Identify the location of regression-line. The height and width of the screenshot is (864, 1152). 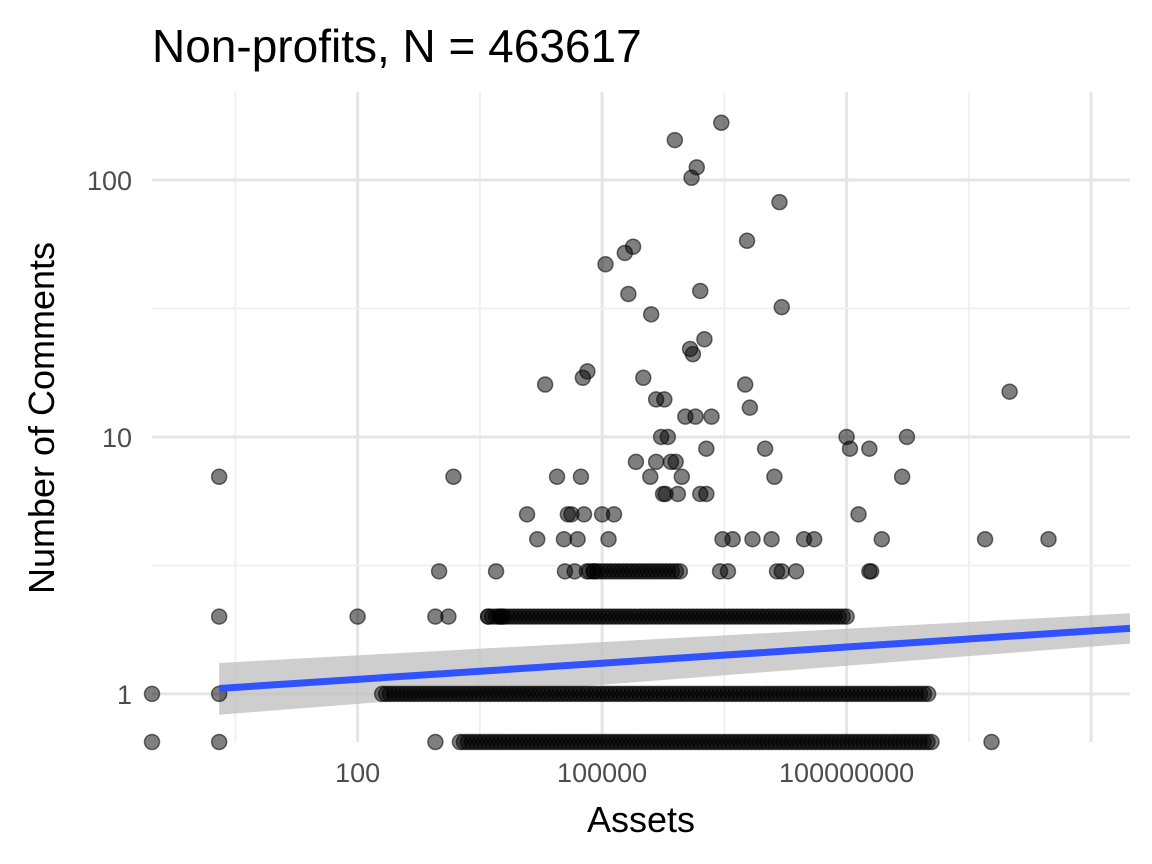
(674, 658).